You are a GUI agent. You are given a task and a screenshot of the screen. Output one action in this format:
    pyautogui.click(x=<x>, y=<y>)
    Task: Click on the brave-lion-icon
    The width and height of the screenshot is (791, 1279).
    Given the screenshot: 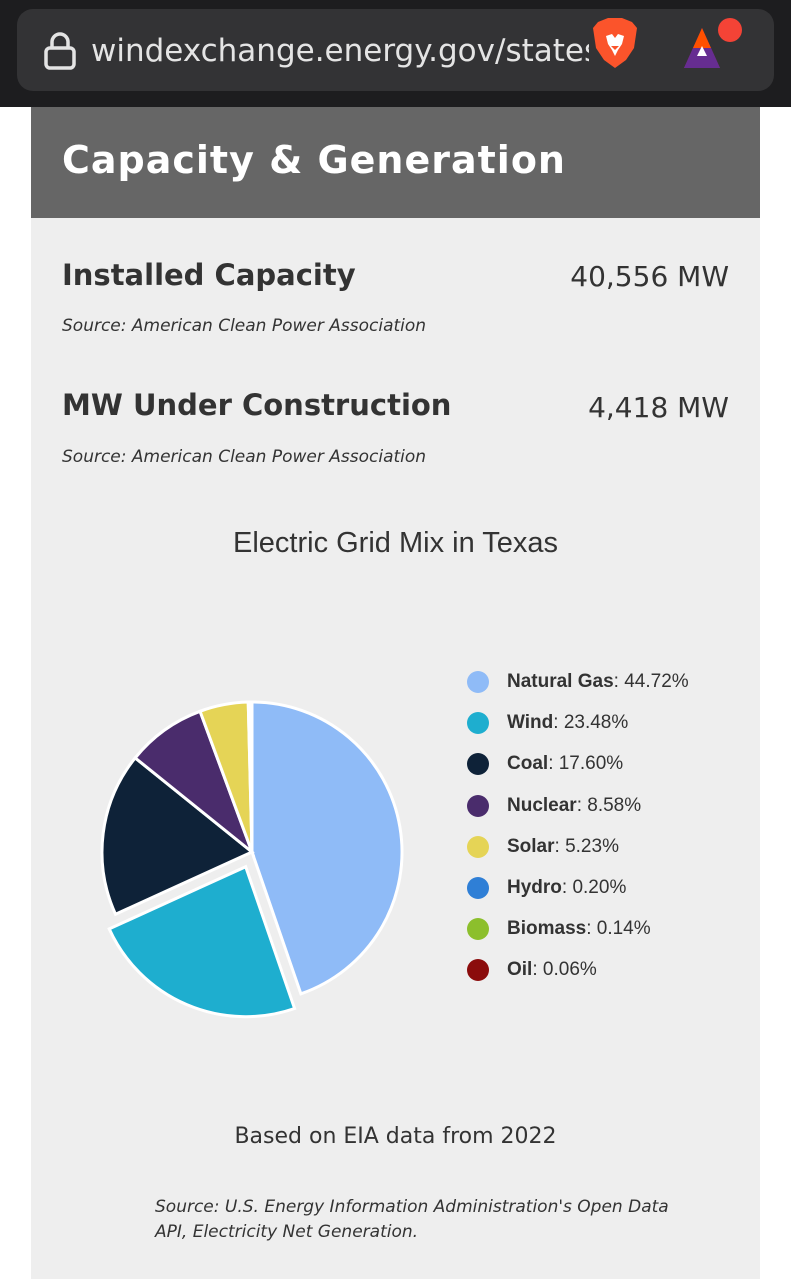 What is the action you would take?
    pyautogui.click(x=615, y=43)
    